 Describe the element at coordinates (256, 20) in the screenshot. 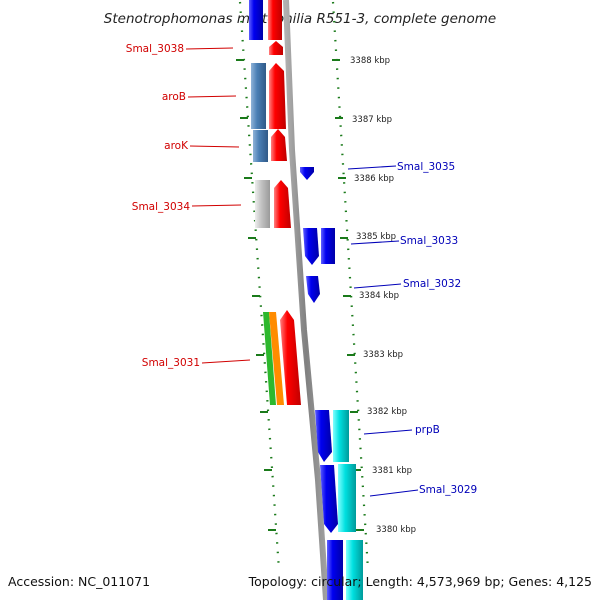

I see `gene-arrow-reverse` at that location.